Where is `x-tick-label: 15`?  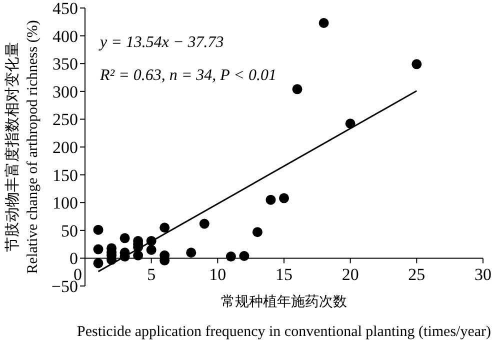 x-tick-label: 15 is located at coordinates (284, 274).